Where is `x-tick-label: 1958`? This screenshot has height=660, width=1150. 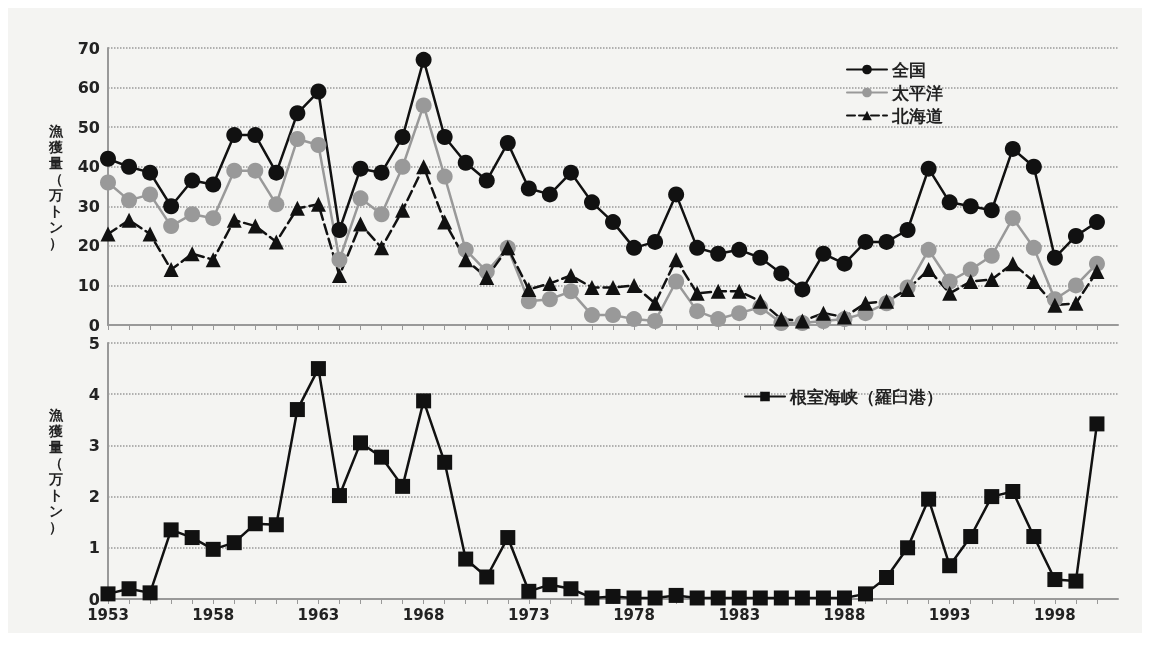 x-tick-label: 1958 is located at coordinates (213, 614).